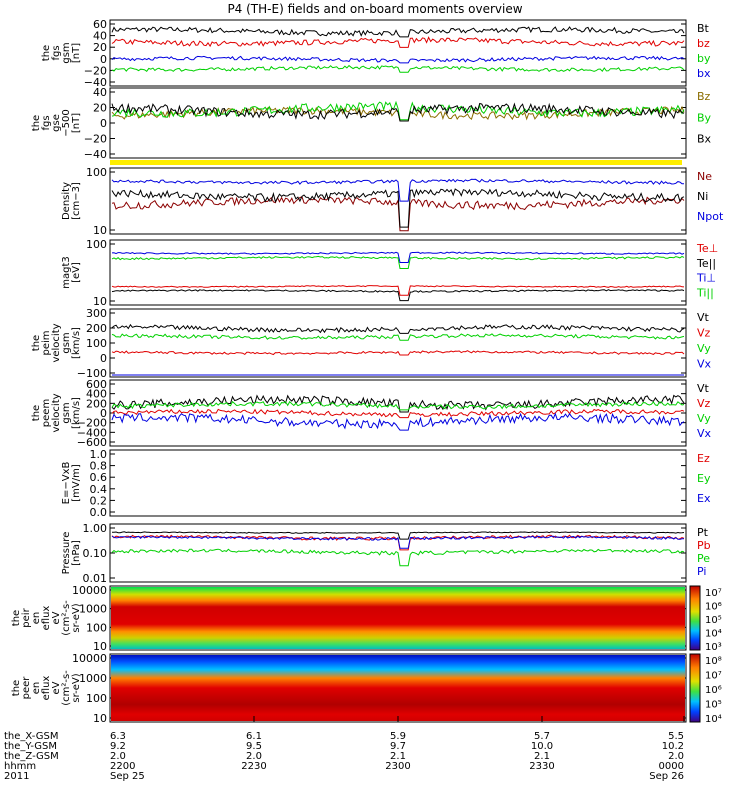 The image size is (750, 804). Describe the element at coordinates (398, 32) in the screenshot. I see `series-bt` at that location.